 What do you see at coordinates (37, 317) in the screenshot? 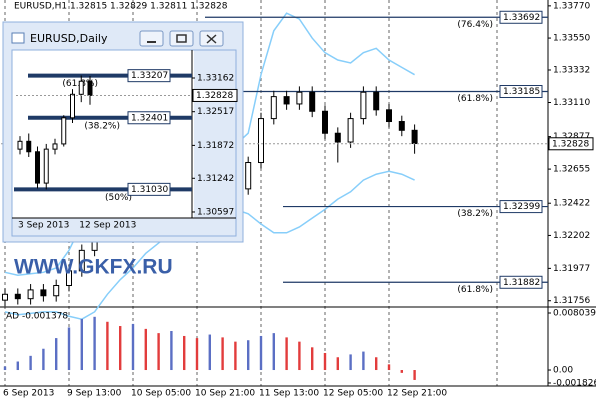
I see `indicator-title: AD -0.001378` at bounding box center [37, 317].